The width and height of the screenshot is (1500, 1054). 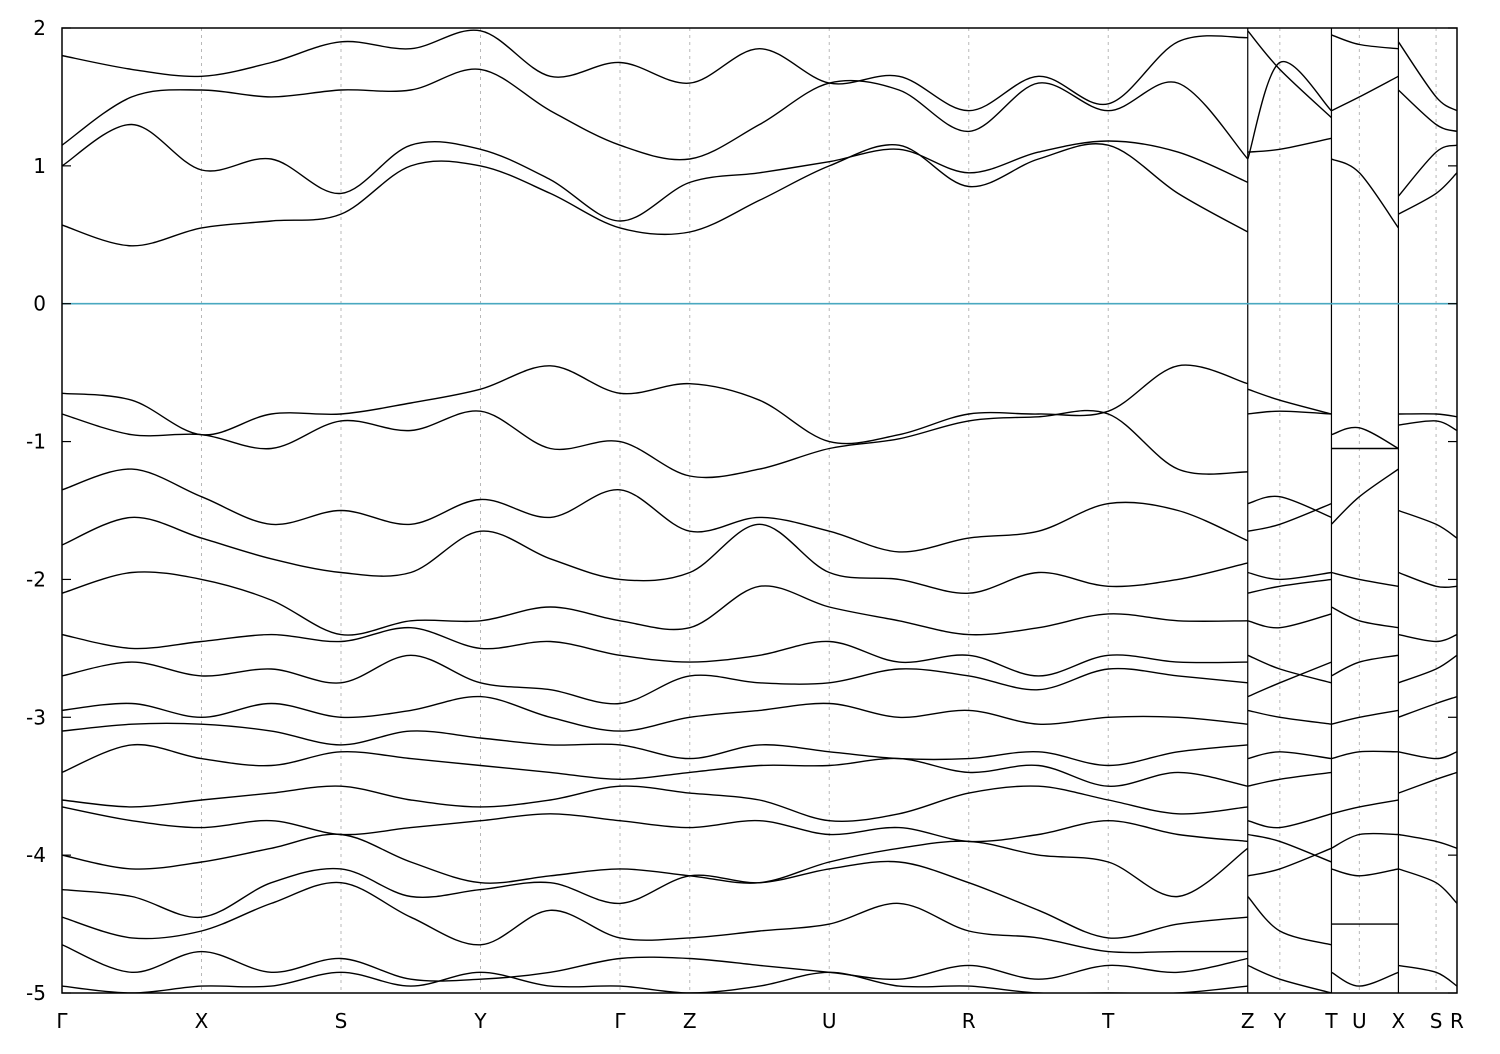 What do you see at coordinates (36, 717) in the screenshot?
I see `y-tick-label: -3` at bounding box center [36, 717].